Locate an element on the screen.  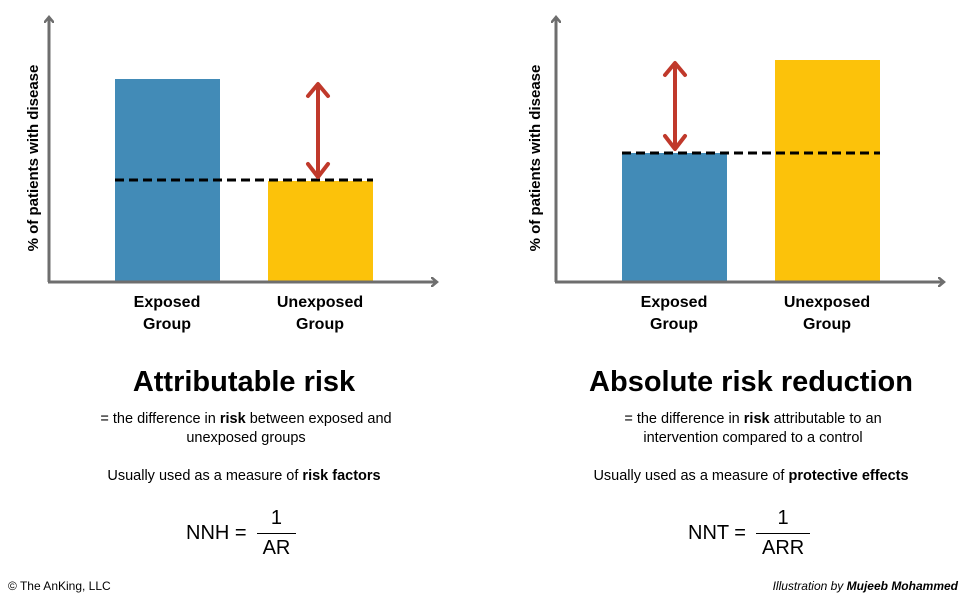
left-y-axis-label: % of patients with disease is located at coordinates (33, 158).